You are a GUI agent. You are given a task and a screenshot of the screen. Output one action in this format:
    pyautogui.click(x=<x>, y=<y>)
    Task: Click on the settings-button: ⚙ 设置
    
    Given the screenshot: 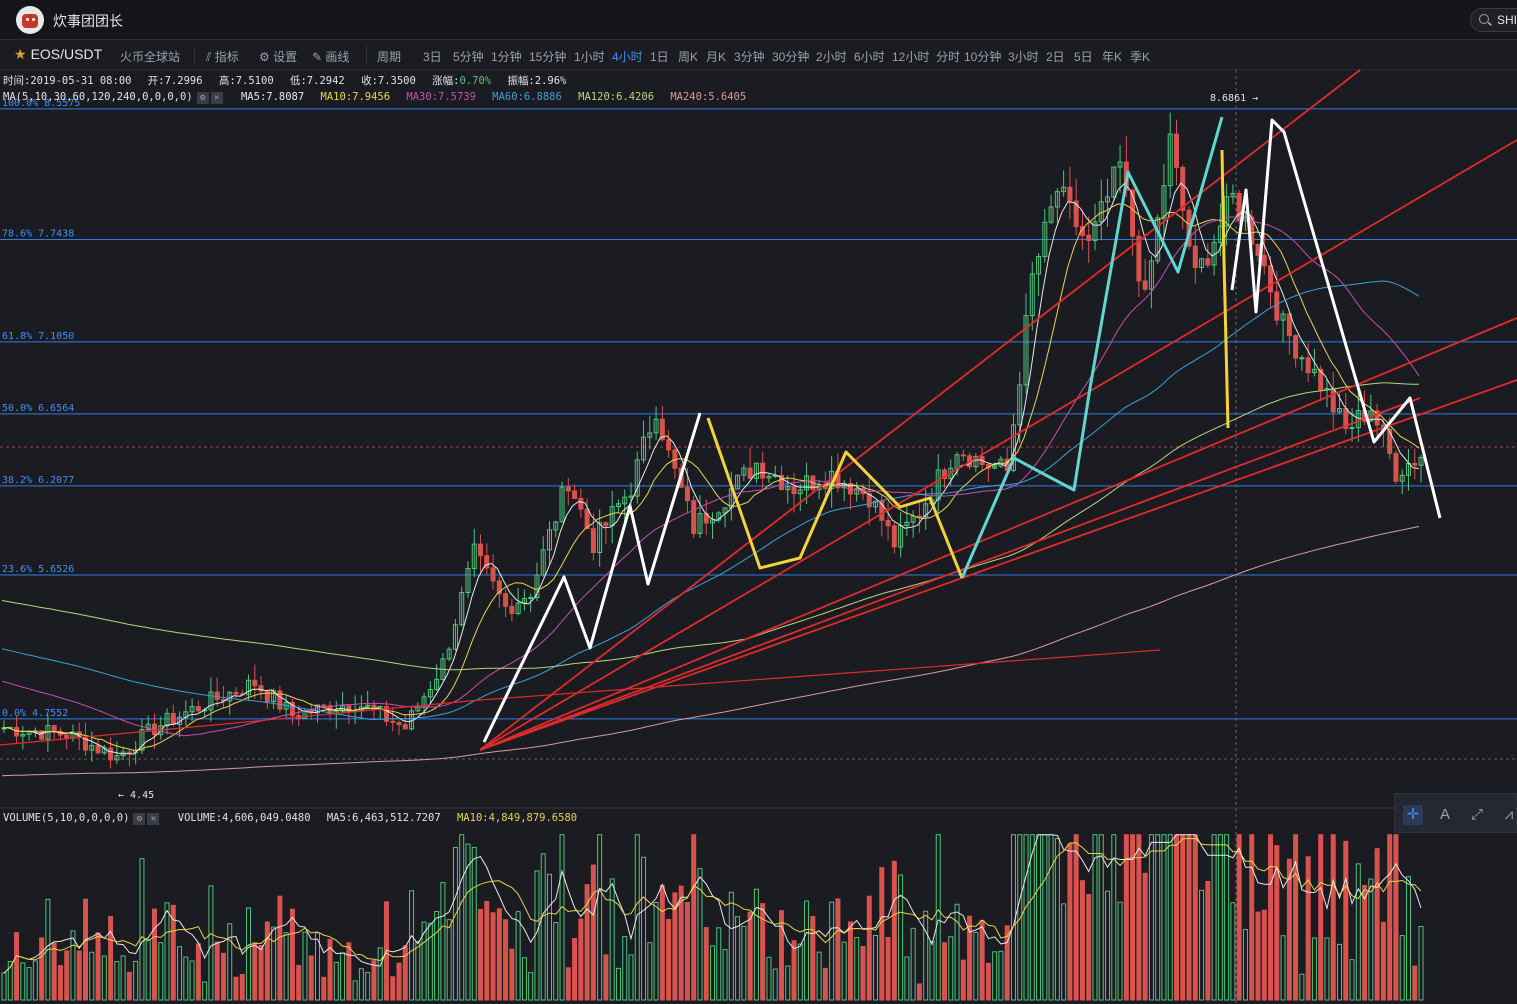 What is the action you would take?
    pyautogui.click(x=278, y=57)
    